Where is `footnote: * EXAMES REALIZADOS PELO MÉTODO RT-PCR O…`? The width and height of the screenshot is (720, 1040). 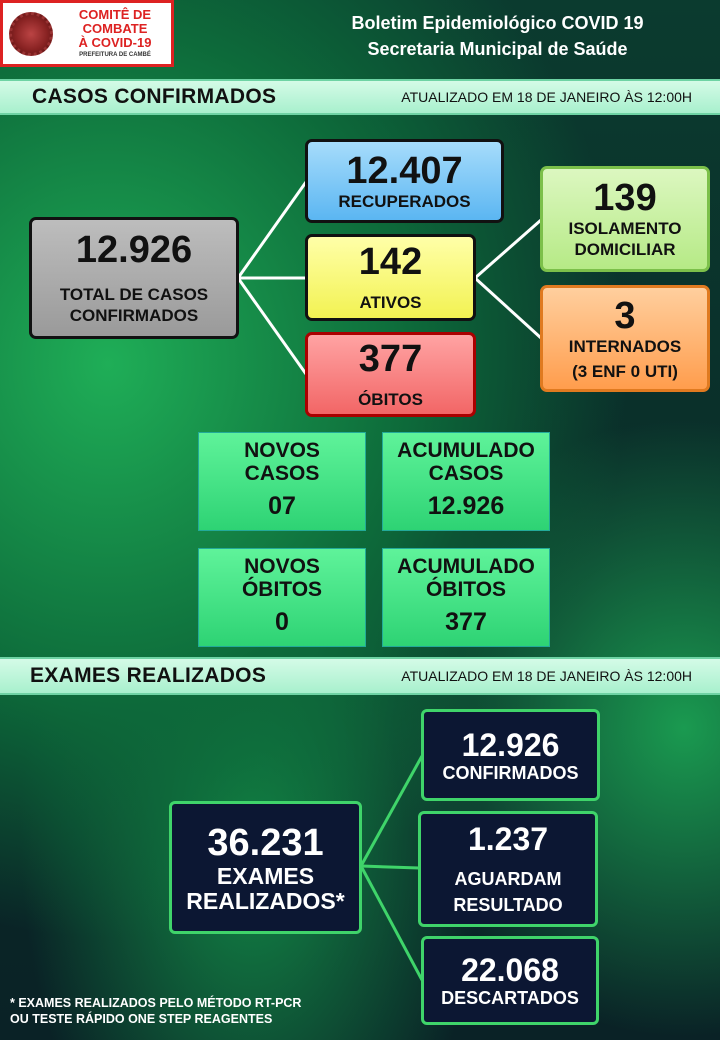 footnote: * EXAMES REALIZADOS PELO MÉTODO RT-PCR O… is located at coordinates (155, 1011).